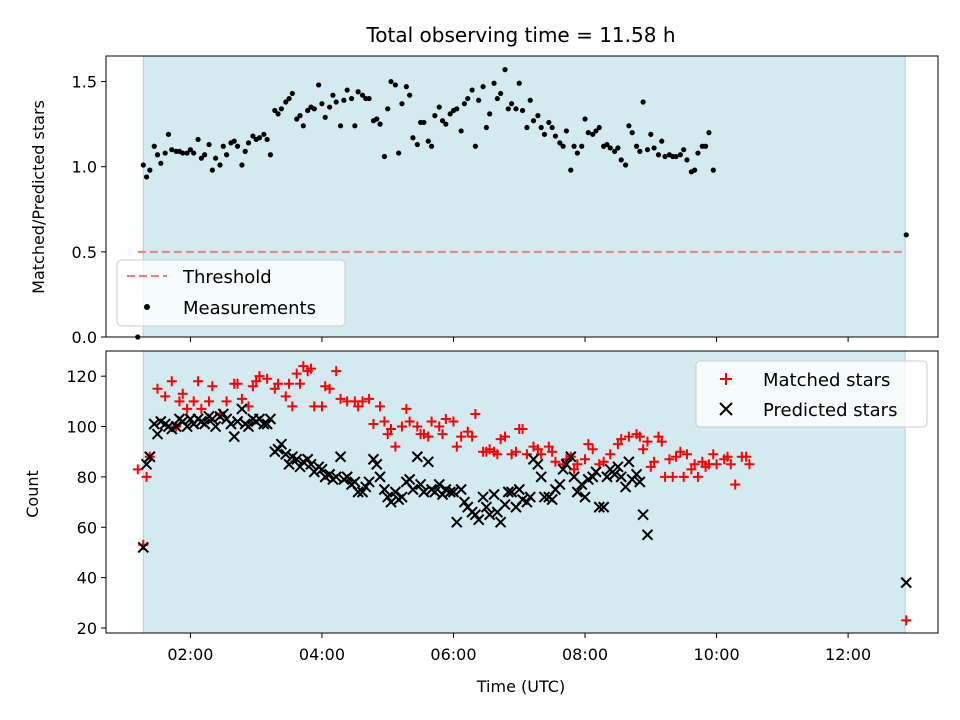 The height and width of the screenshot is (720, 960). I want to click on x-tick-label: 08:00, so click(585, 654).